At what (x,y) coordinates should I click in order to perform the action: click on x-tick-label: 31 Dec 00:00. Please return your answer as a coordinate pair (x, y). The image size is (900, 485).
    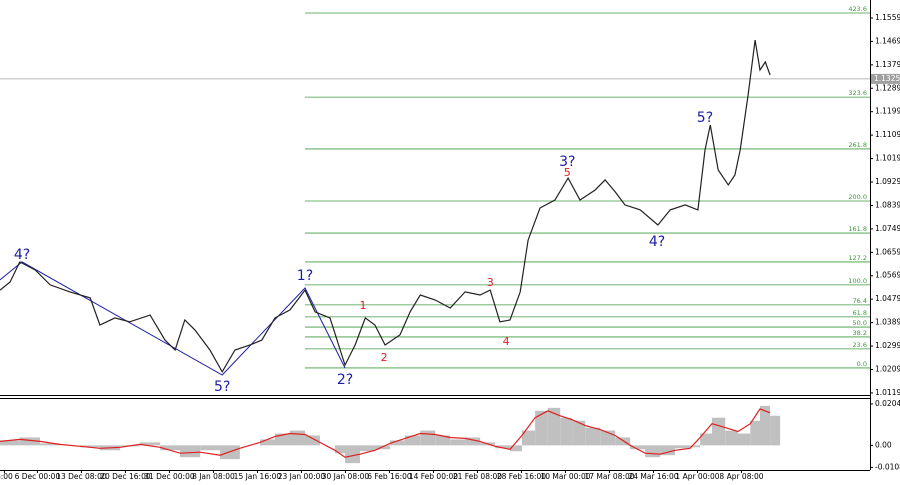
    Looking at the image, I should click on (169, 476).